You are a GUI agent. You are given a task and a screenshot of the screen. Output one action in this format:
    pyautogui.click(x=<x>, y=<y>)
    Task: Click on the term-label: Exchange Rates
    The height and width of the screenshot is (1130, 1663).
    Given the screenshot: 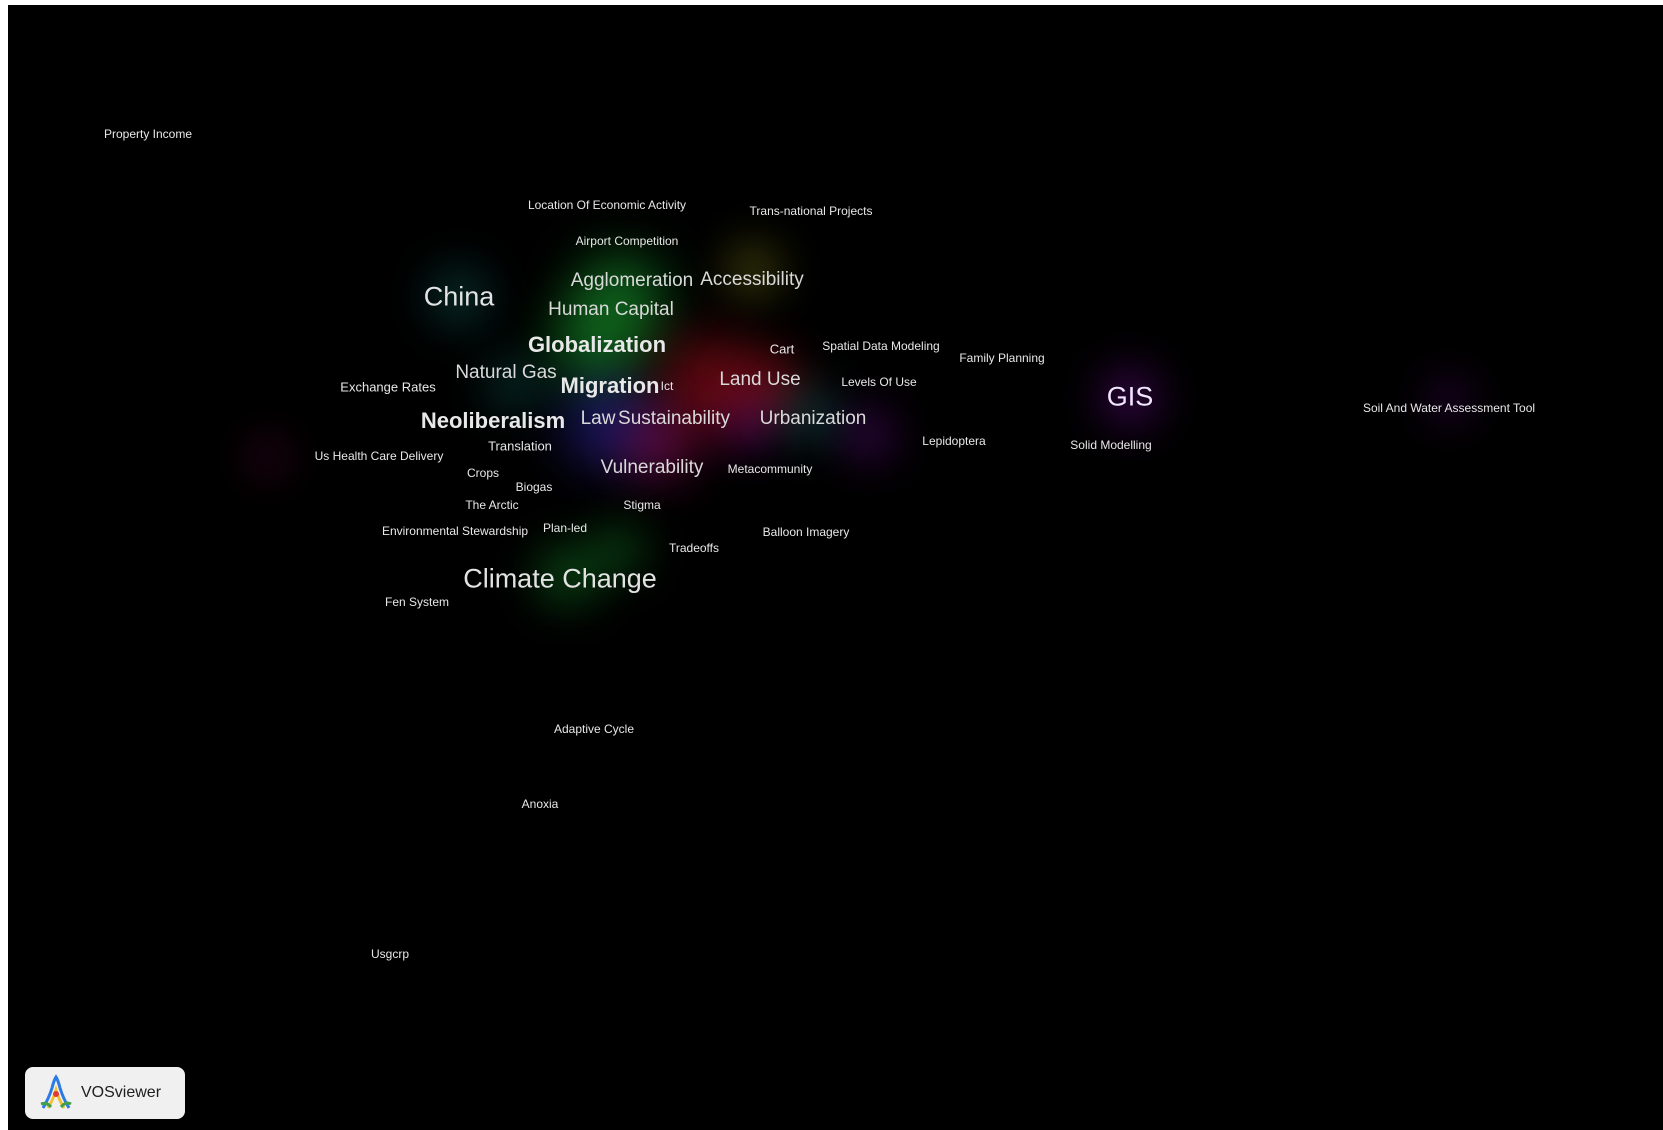 What is the action you would take?
    pyautogui.click(x=388, y=387)
    